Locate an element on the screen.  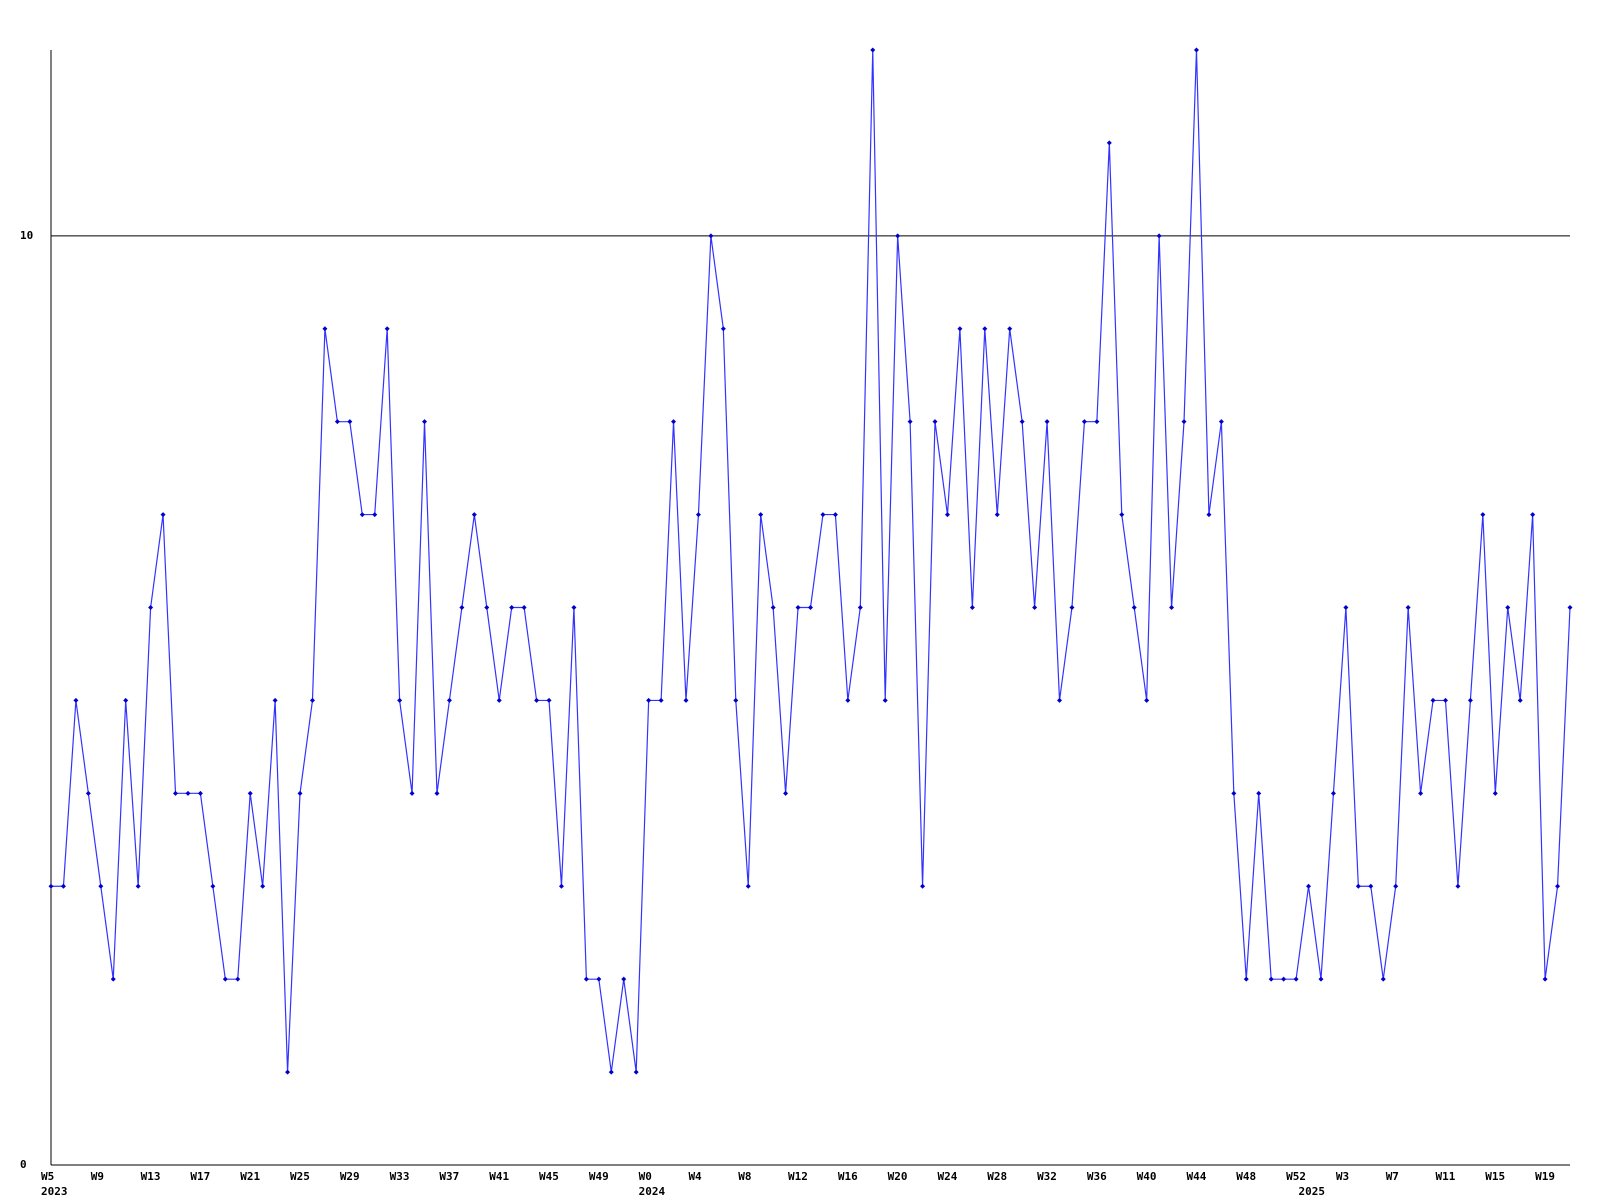
x-tick-label: W8 is located at coordinates (744, 1176).